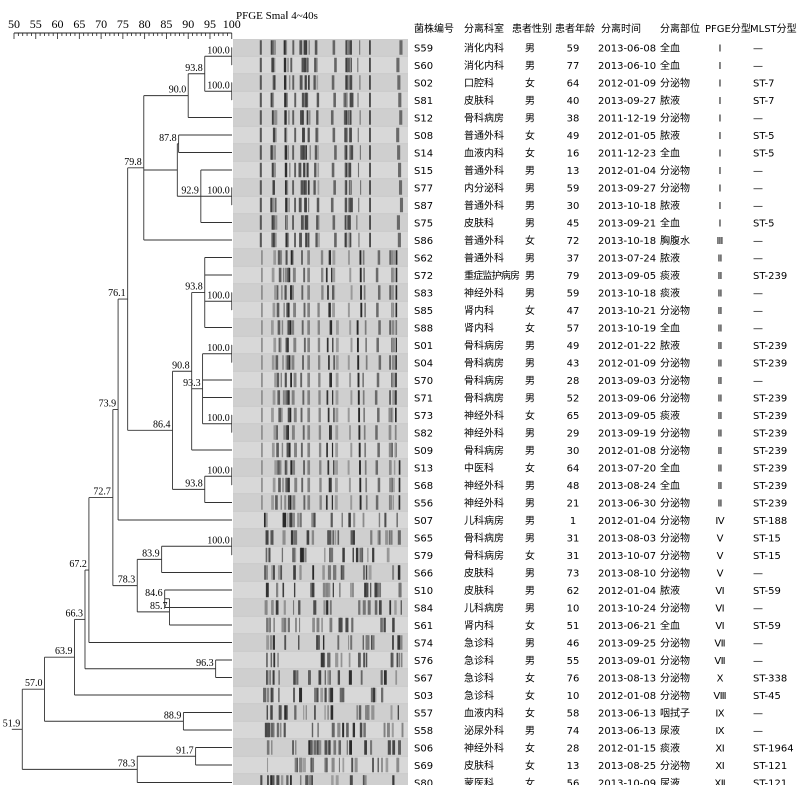  Describe the element at coordinates (588, 713) in the screenshot. I see `table-row: S57 血液内科 女 58 2013-06-13 咽拭子 Ⅸ —` at that location.